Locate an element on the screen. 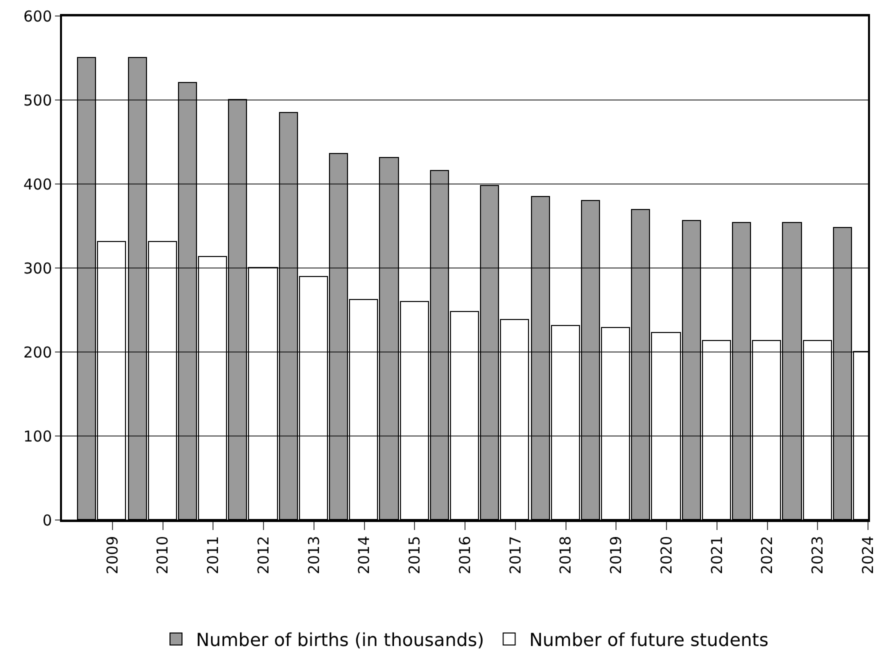  y-tick-label: 500 is located at coordinates (37, 100).